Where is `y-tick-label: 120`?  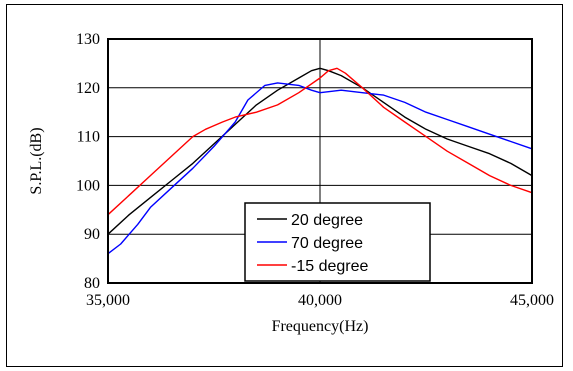
y-tick-label: 120 is located at coordinates (88, 88).